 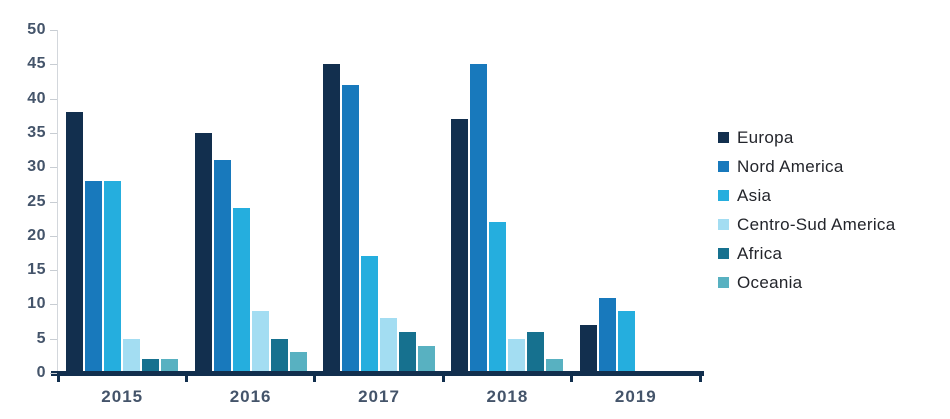 I want to click on bar-asia-2019, so click(x=626, y=342).